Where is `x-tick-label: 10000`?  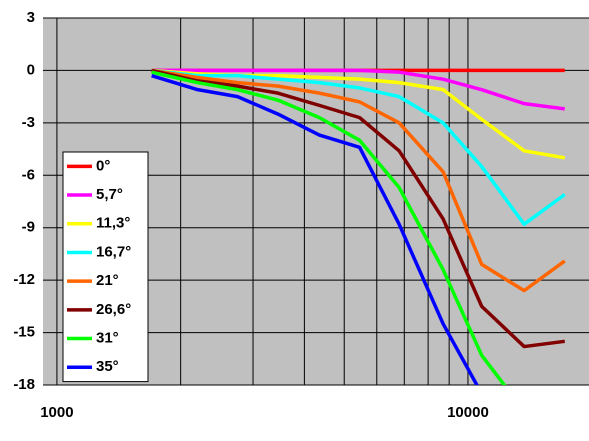
x-tick-label: 10000 is located at coordinates (468, 412).